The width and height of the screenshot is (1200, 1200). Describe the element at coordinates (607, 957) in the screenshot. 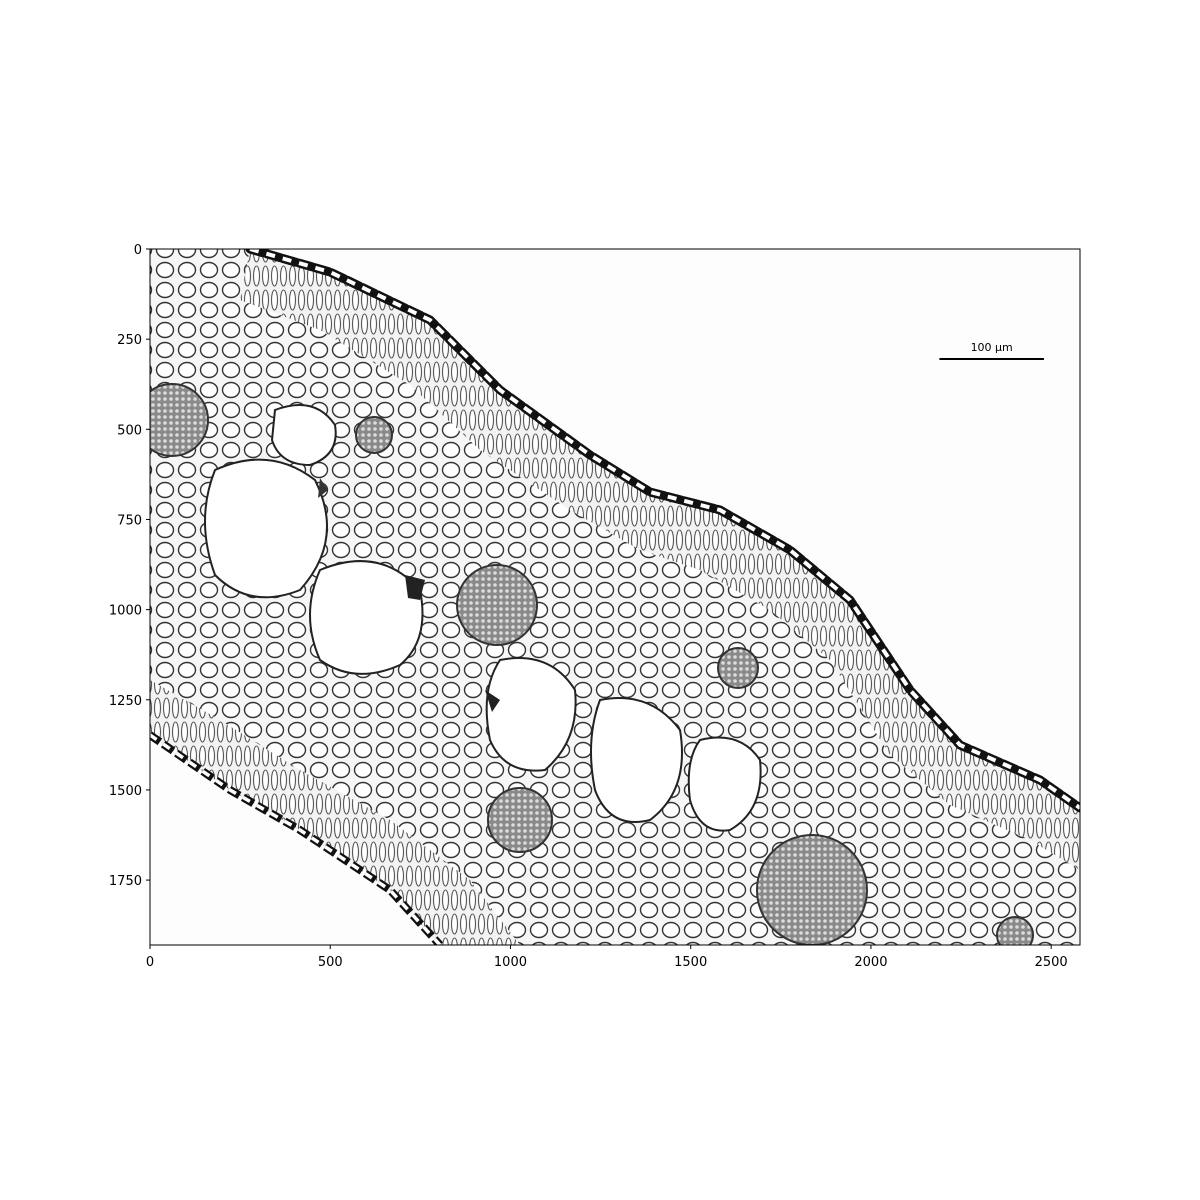

I see `x-axis: 0 500 1000 1500 2000 2500` at that location.